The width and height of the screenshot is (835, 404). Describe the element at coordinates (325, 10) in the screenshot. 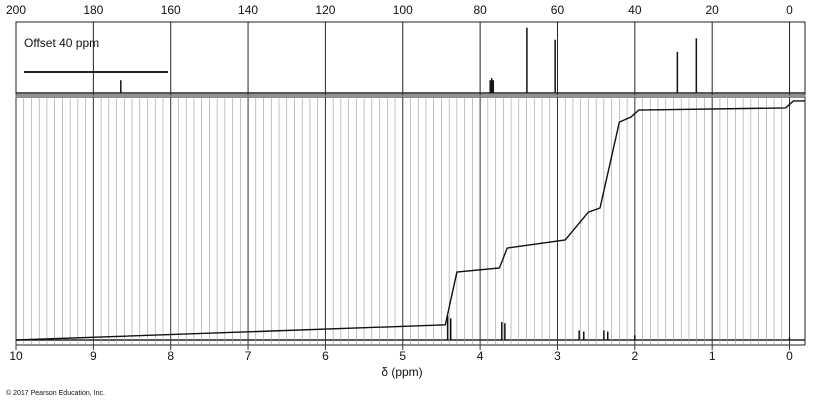

I see `x2-tick-label: 120` at that location.